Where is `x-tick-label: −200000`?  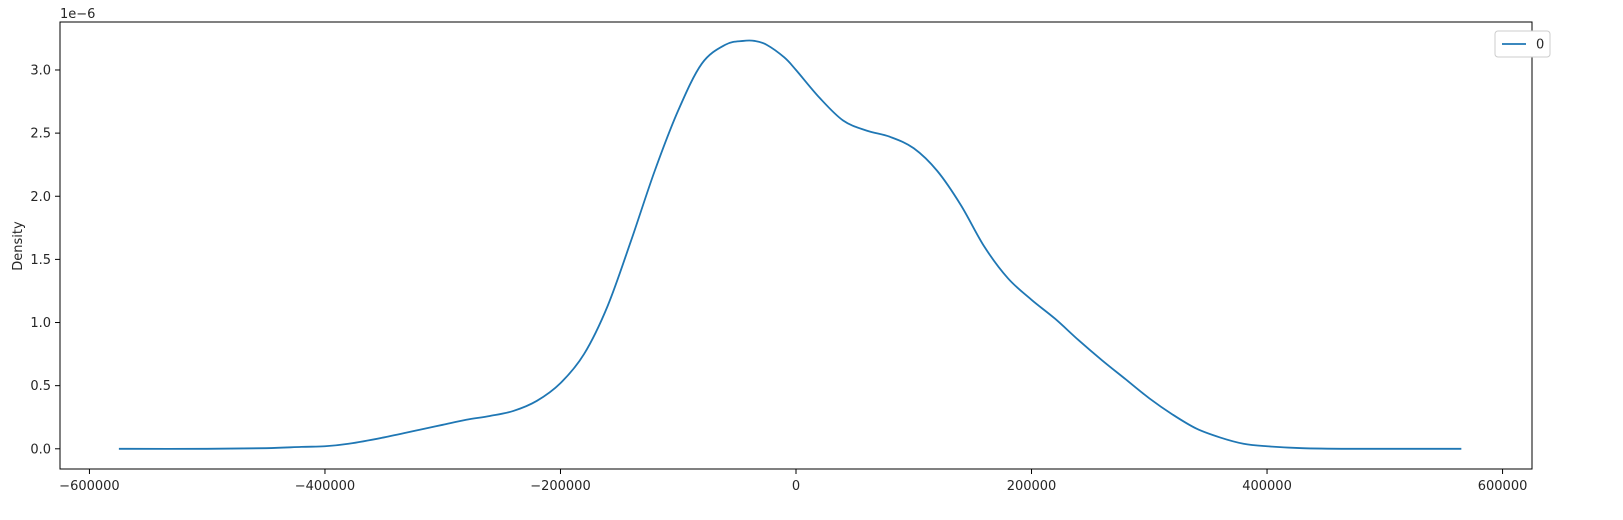
x-tick-label: −200000 is located at coordinates (560, 486).